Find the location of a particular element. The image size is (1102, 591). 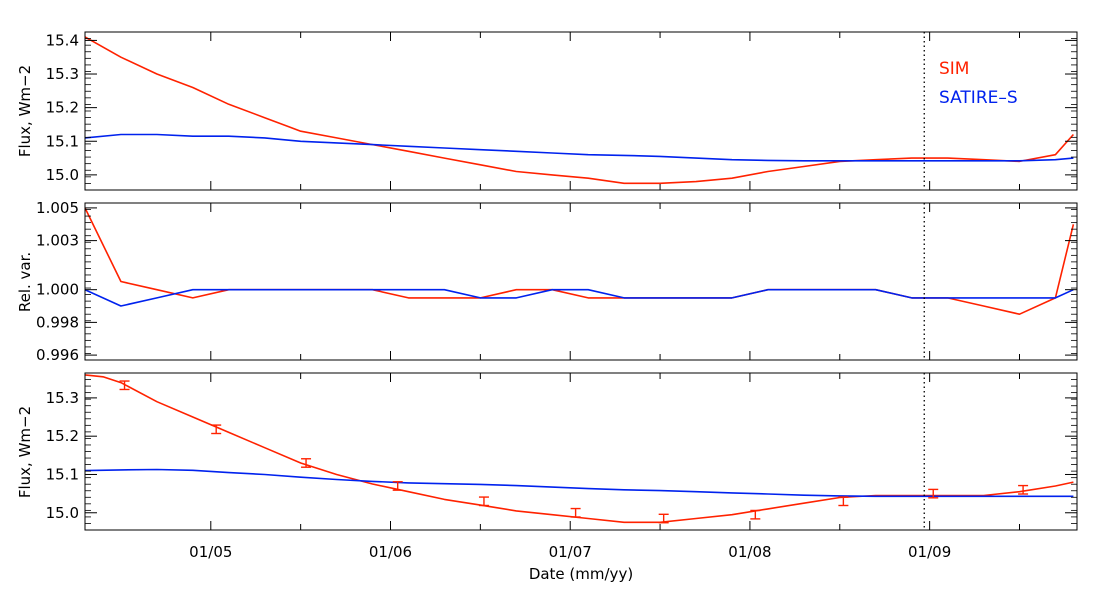

panel-top-ytick-labels: 15.0 15.1 15.2 15.3 15.4 is located at coordinates (62, 107).